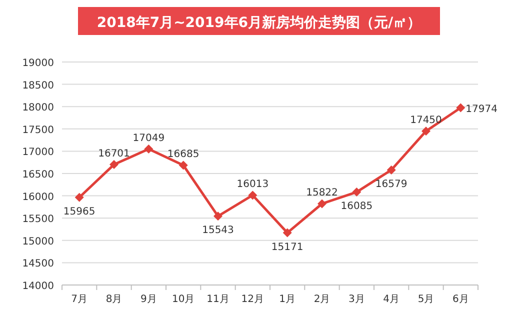 This screenshot has width=510, height=330. What do you see at coordinates (460, 299) in the screenshot?
I see `x-tick-label: 6月` at bounding box center [460, 299].